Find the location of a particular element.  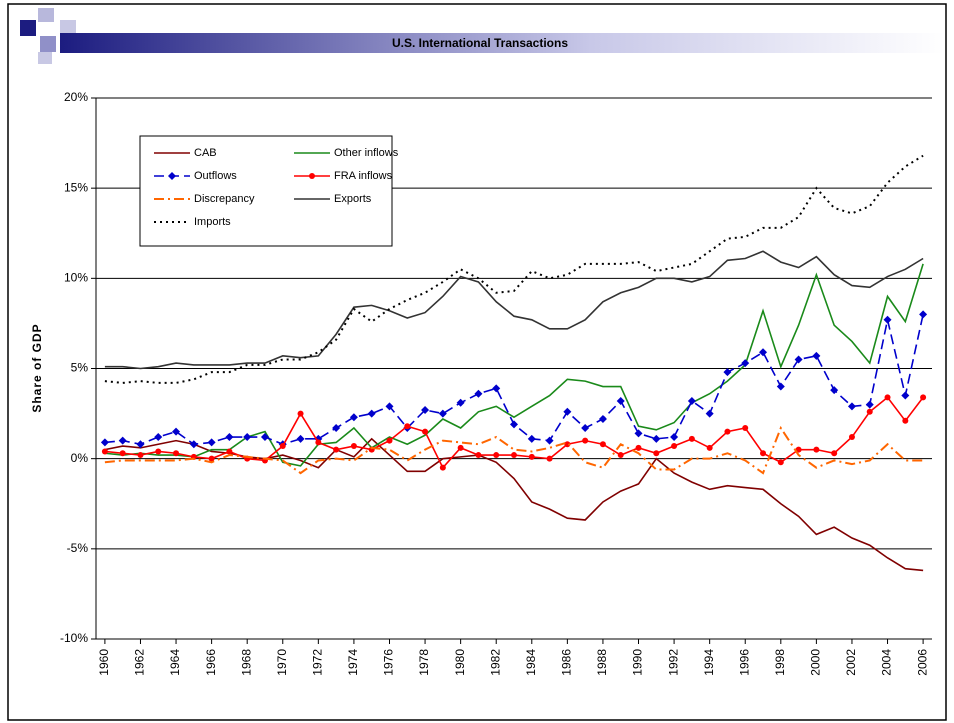

x-tick-label: 1962 is located at coordinates (140, 662).